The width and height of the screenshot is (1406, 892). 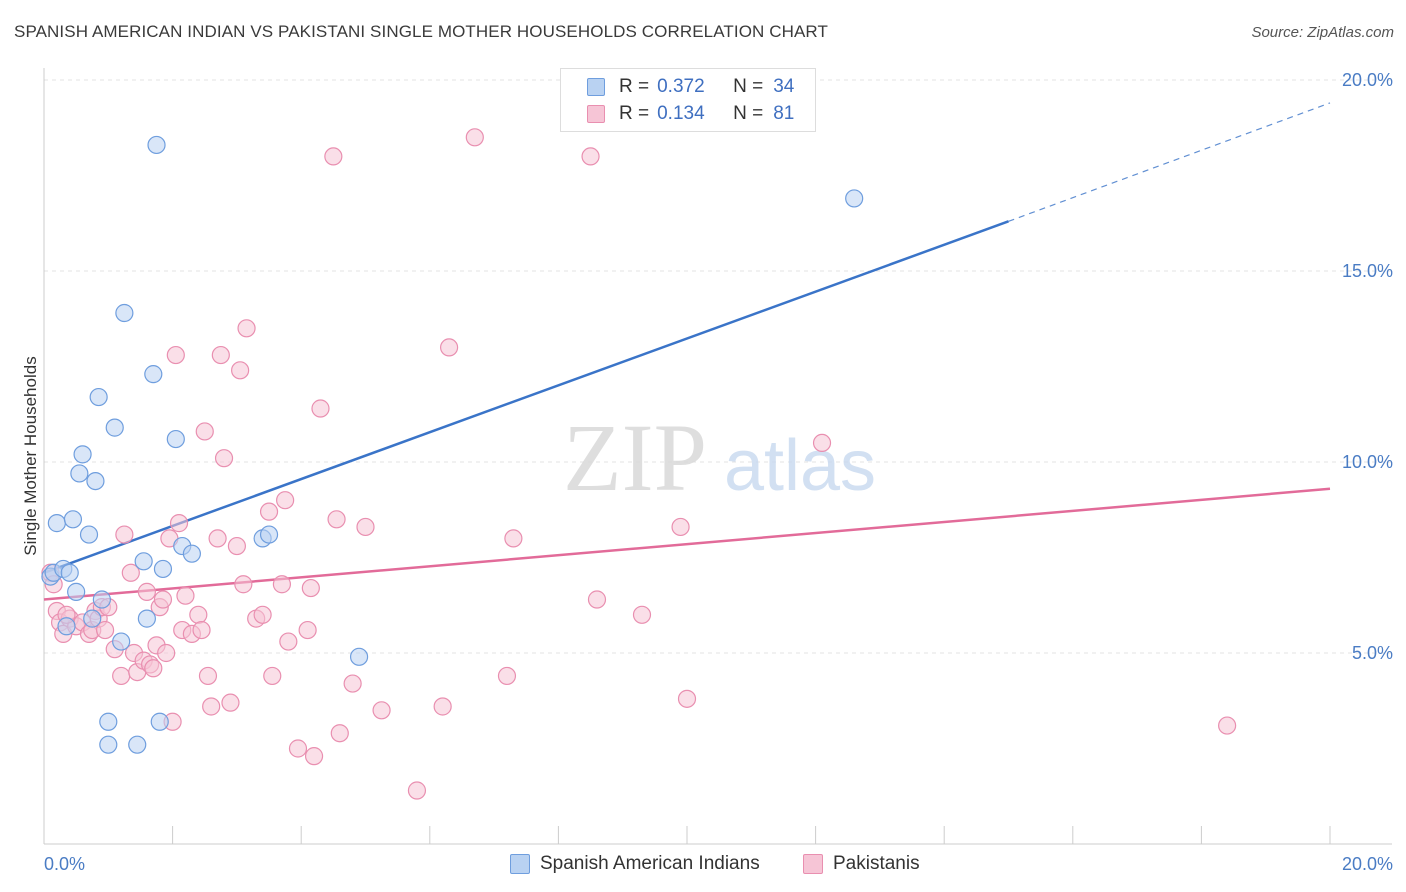 I want to click on watermark-zip: ZIP, so click(x=635, y=457).